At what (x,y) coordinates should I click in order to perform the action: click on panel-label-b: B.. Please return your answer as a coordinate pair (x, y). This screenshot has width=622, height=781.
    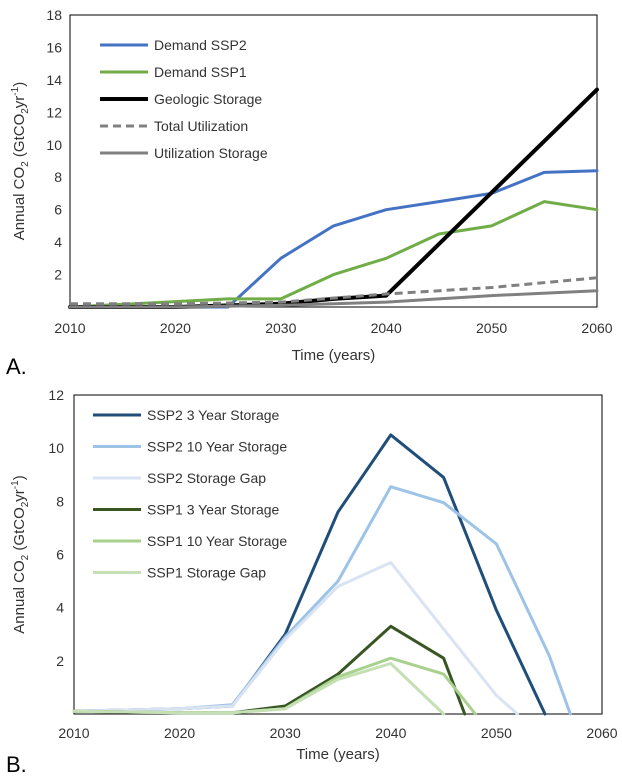
    Looking at the image, I should click on (16, 764).